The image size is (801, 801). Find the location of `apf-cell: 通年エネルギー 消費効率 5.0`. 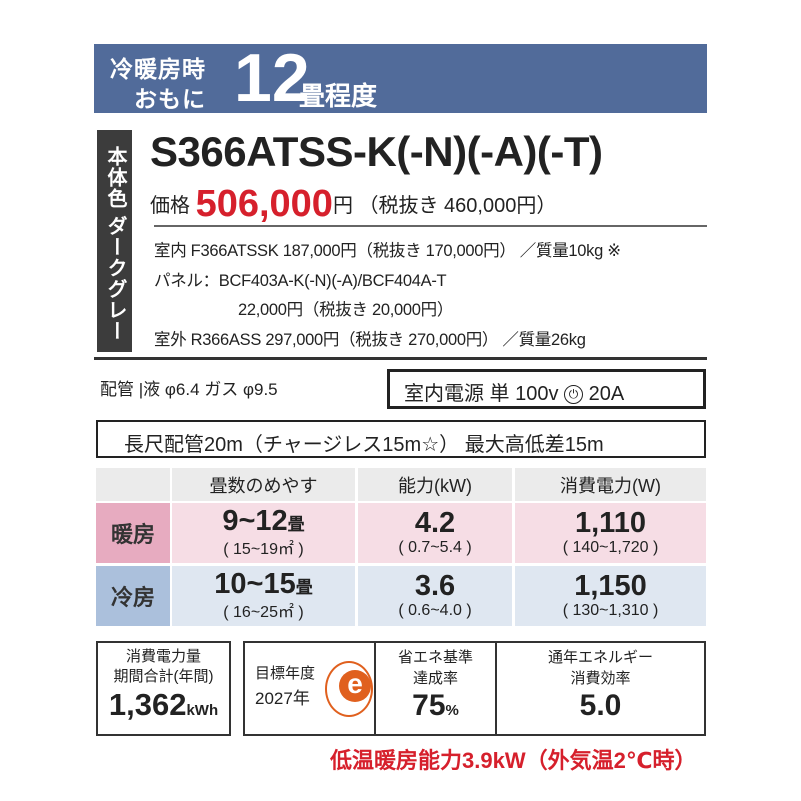

apf-cell: 通年エネルギー 消費効率 5.0 is located at coordinates (600, 685).